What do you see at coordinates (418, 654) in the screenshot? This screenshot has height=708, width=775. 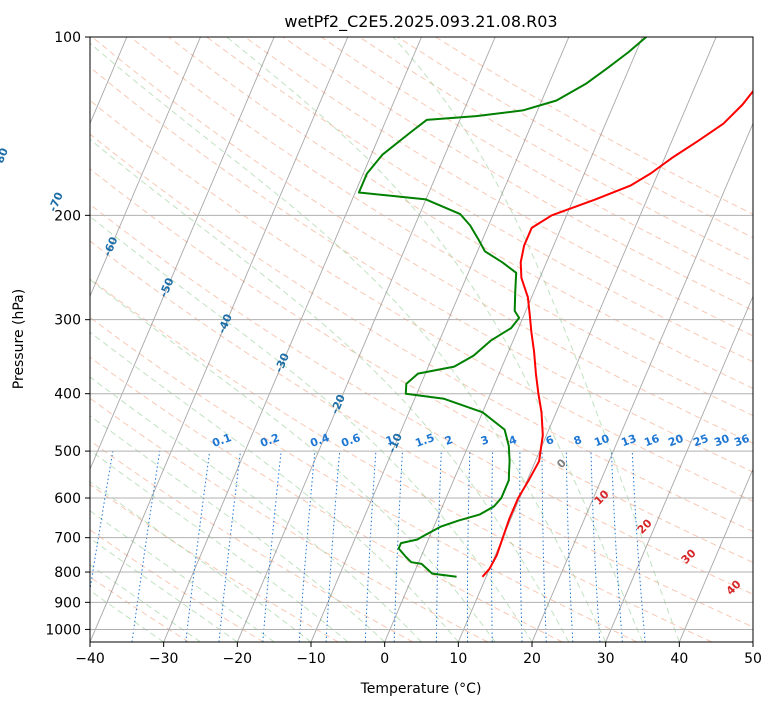 I see `x-axis: −40 −30 −20 −10 0 10 20 30 40 50` at bounding box center [418, 654].